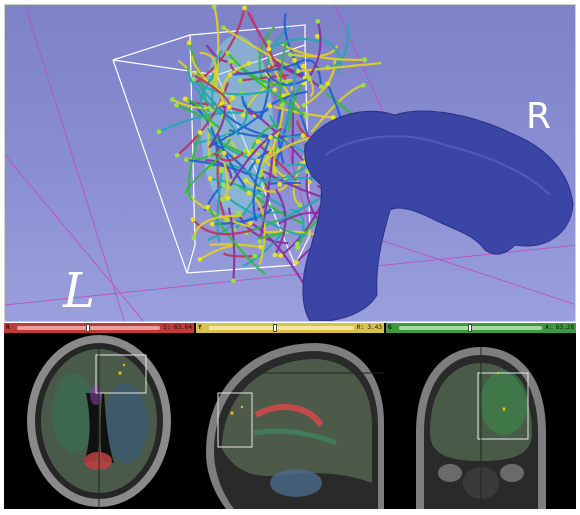  I want to click on slice-view-yellow: Y R: 3.43, so click(290, 416).